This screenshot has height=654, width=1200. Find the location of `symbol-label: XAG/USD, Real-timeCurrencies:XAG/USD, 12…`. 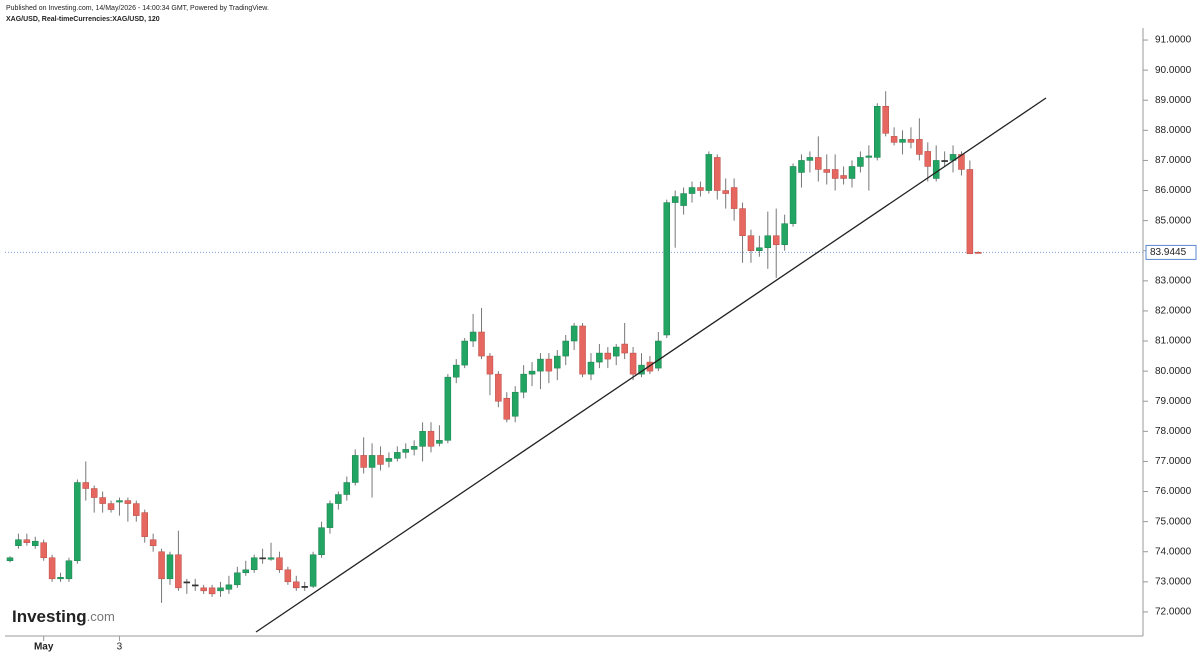

symbol-label: XAG/USD, Real-timeCurrencies:XAG/USD, 12… is located at coordinates (83, 19).